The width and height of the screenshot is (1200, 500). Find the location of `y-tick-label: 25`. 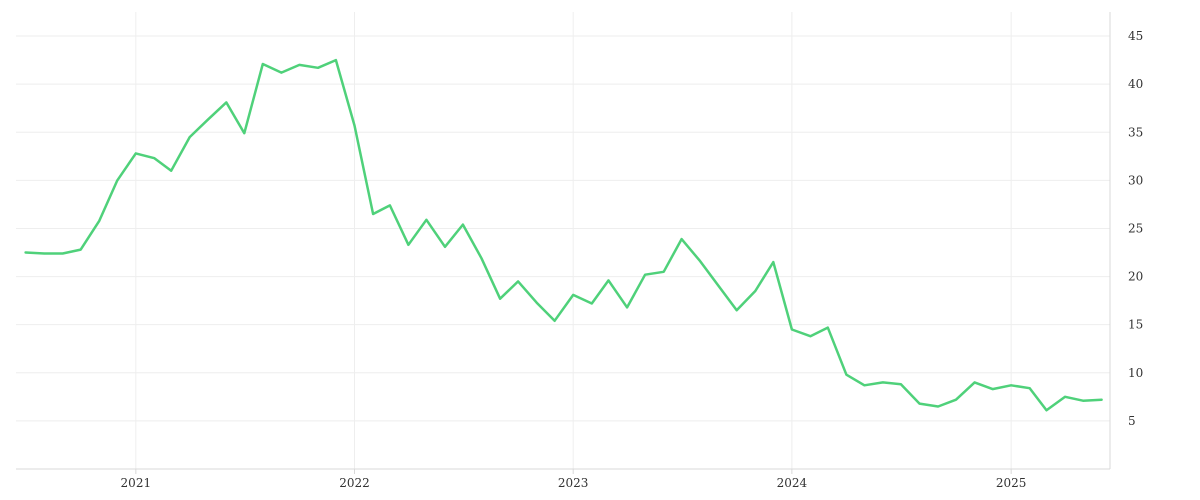

y-tick-label: 25 is located at coordinates (1135, 228).